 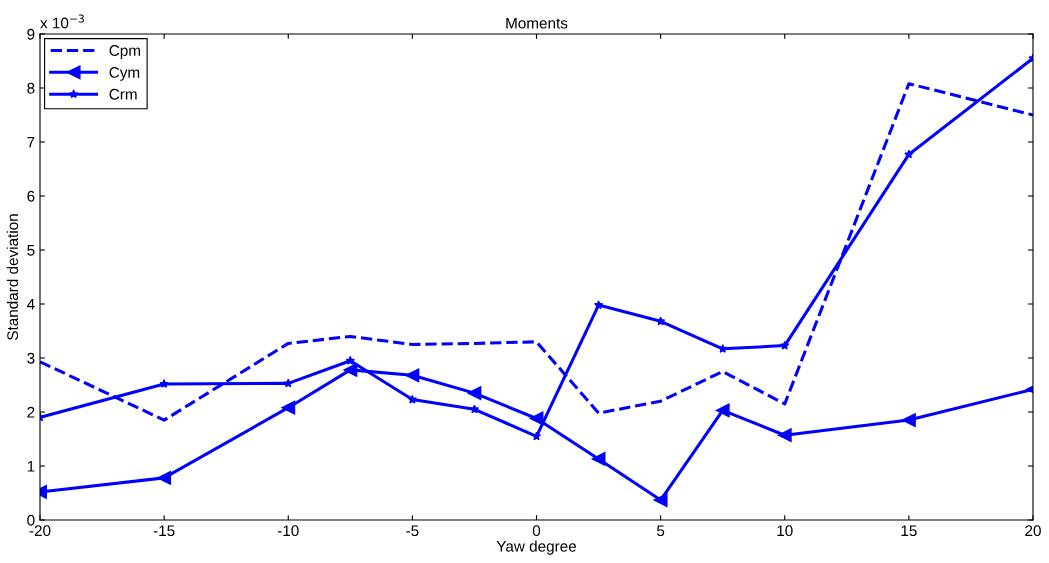 I want to click on legend-label: Cpm, so click(x=124, y=52).